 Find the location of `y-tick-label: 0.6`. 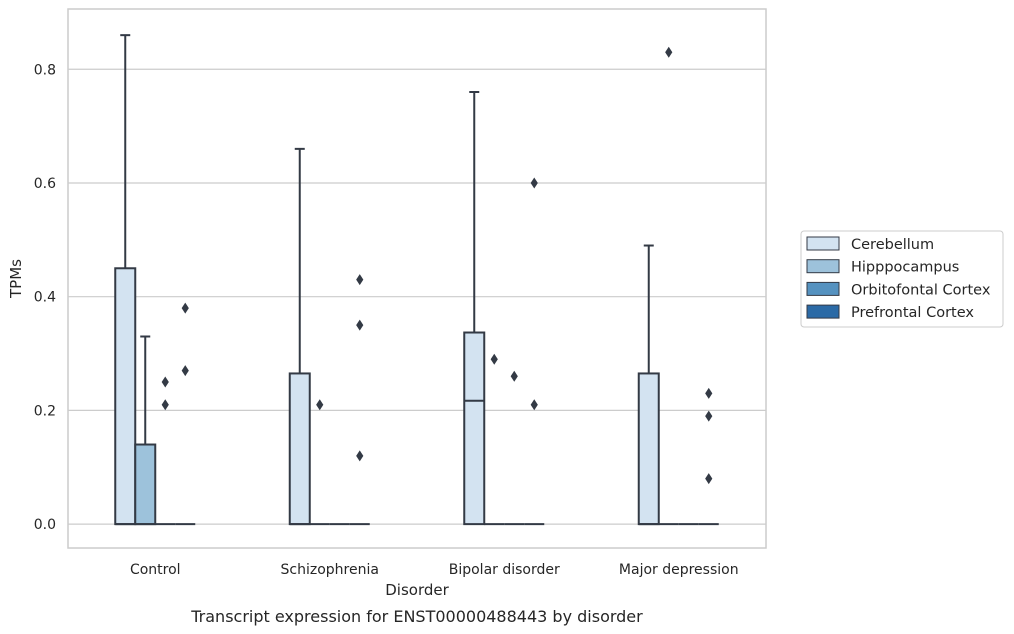

y-tick-label: 0.6 is located at coordinates (45, 184).